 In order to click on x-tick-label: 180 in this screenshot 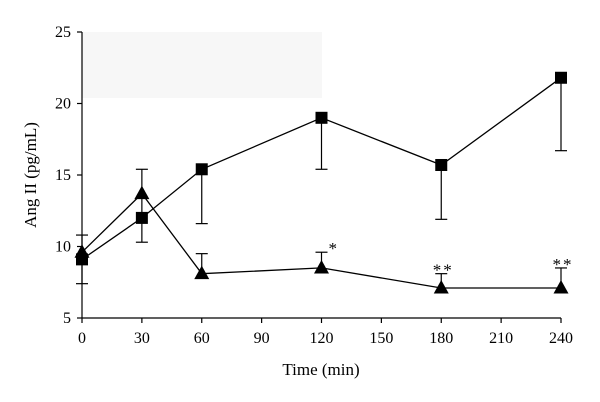, I will do `click(441, 338)`.